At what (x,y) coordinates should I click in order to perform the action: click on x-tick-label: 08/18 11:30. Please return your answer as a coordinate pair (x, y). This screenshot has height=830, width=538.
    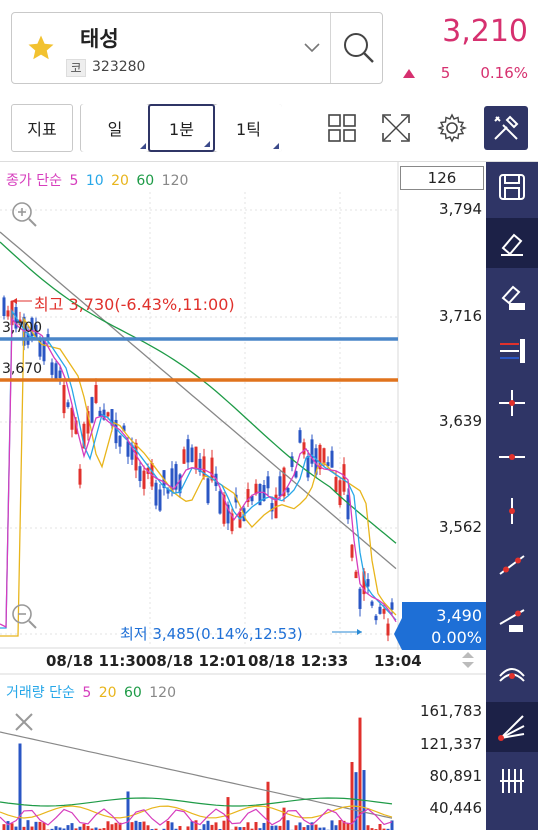
    Looking at the image, I should click on (96, 661).